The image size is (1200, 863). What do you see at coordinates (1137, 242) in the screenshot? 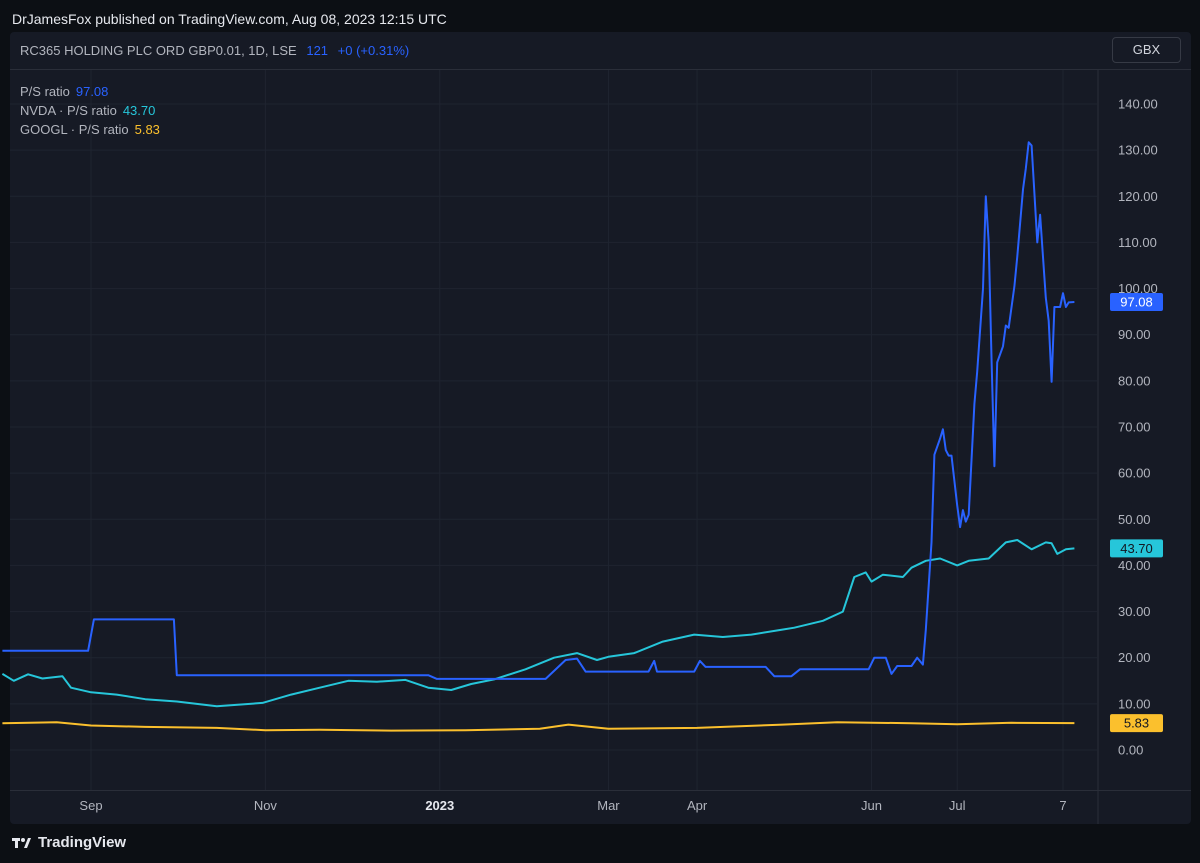
I see `y-tick-label: 110.00` at bounding box center [1137, 242].